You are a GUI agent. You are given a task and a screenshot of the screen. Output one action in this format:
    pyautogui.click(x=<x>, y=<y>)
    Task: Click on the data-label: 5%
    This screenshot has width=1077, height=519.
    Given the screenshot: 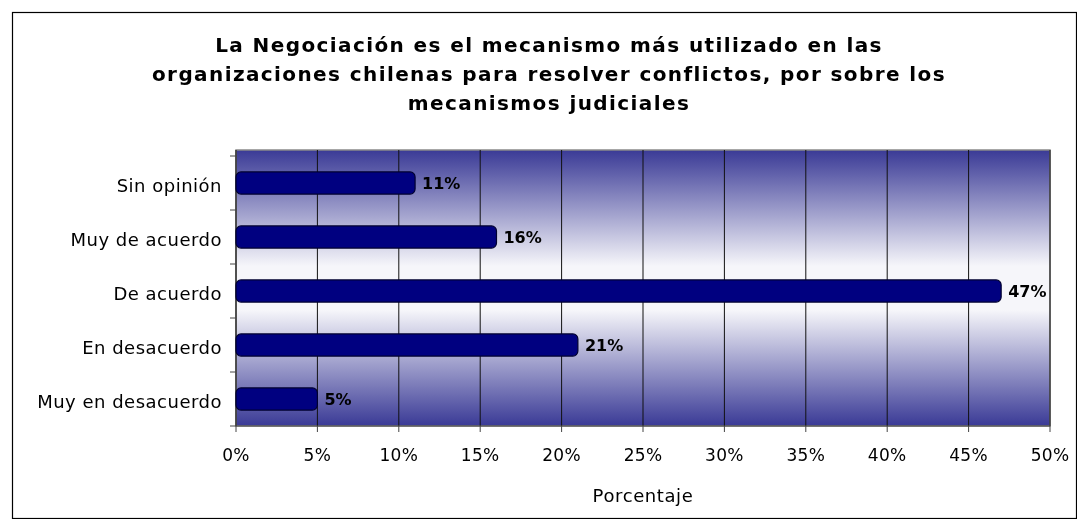 What is the action you would take?
    pyautogui.click(x=338, y=399)
    